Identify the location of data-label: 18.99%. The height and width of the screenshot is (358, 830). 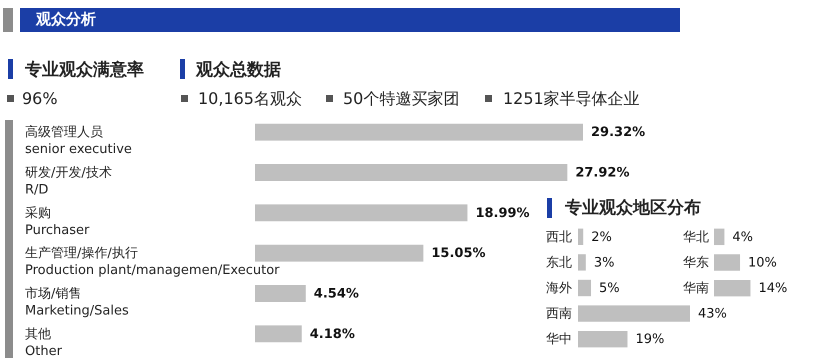
(502, 213).